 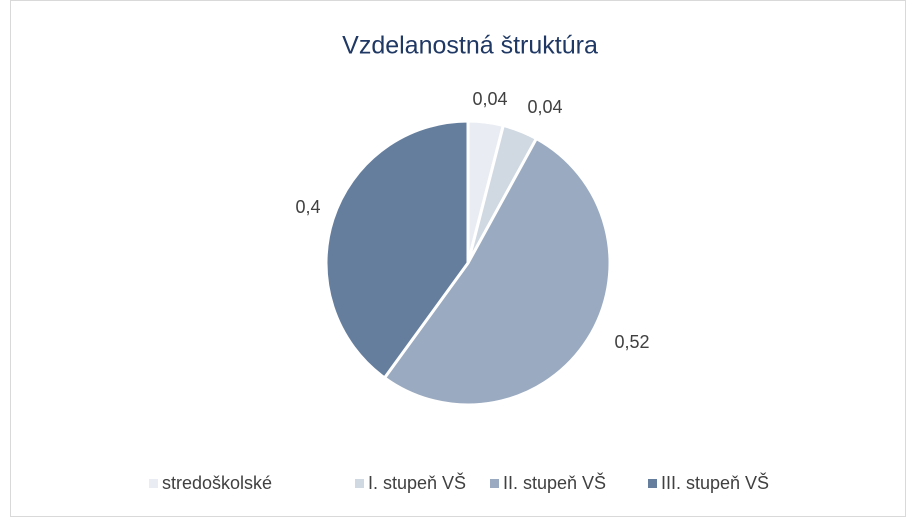 What do you see at coordinates (307, 207) in the screenshot?
I see `data-label: 0,4` at bounding box center [307, 207].